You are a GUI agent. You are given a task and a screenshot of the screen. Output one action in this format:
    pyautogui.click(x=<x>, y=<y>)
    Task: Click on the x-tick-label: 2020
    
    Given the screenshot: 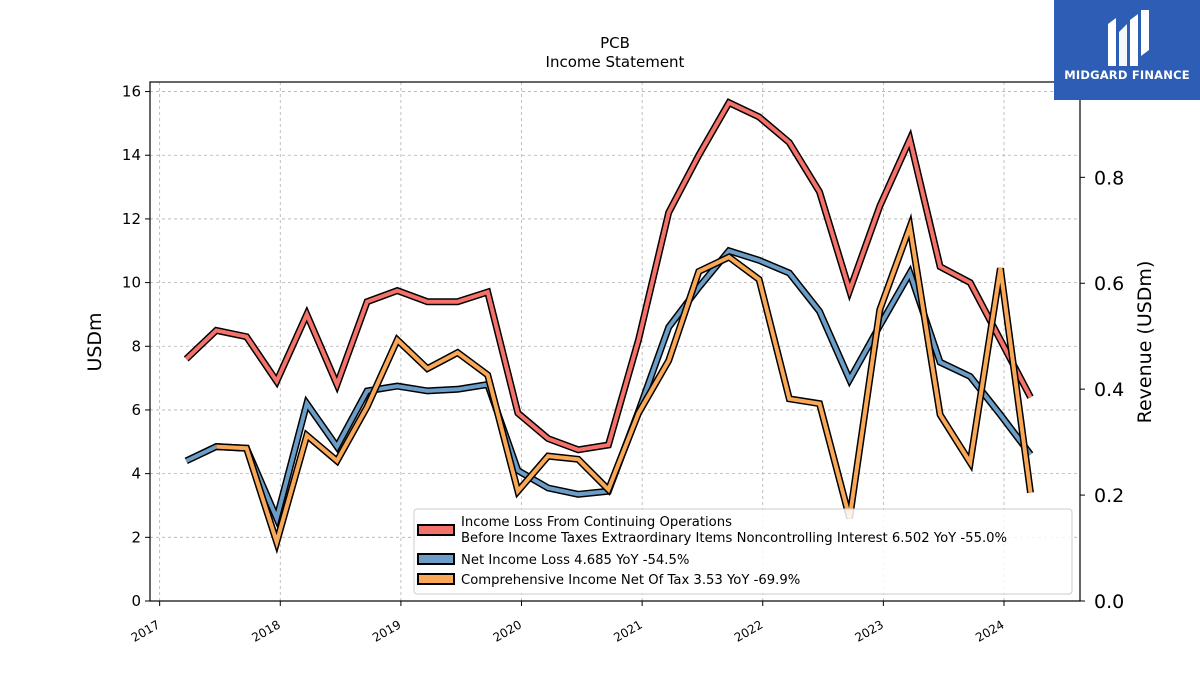 What is the action you would take?
    pyautogui.click(x=507, y=630)
    